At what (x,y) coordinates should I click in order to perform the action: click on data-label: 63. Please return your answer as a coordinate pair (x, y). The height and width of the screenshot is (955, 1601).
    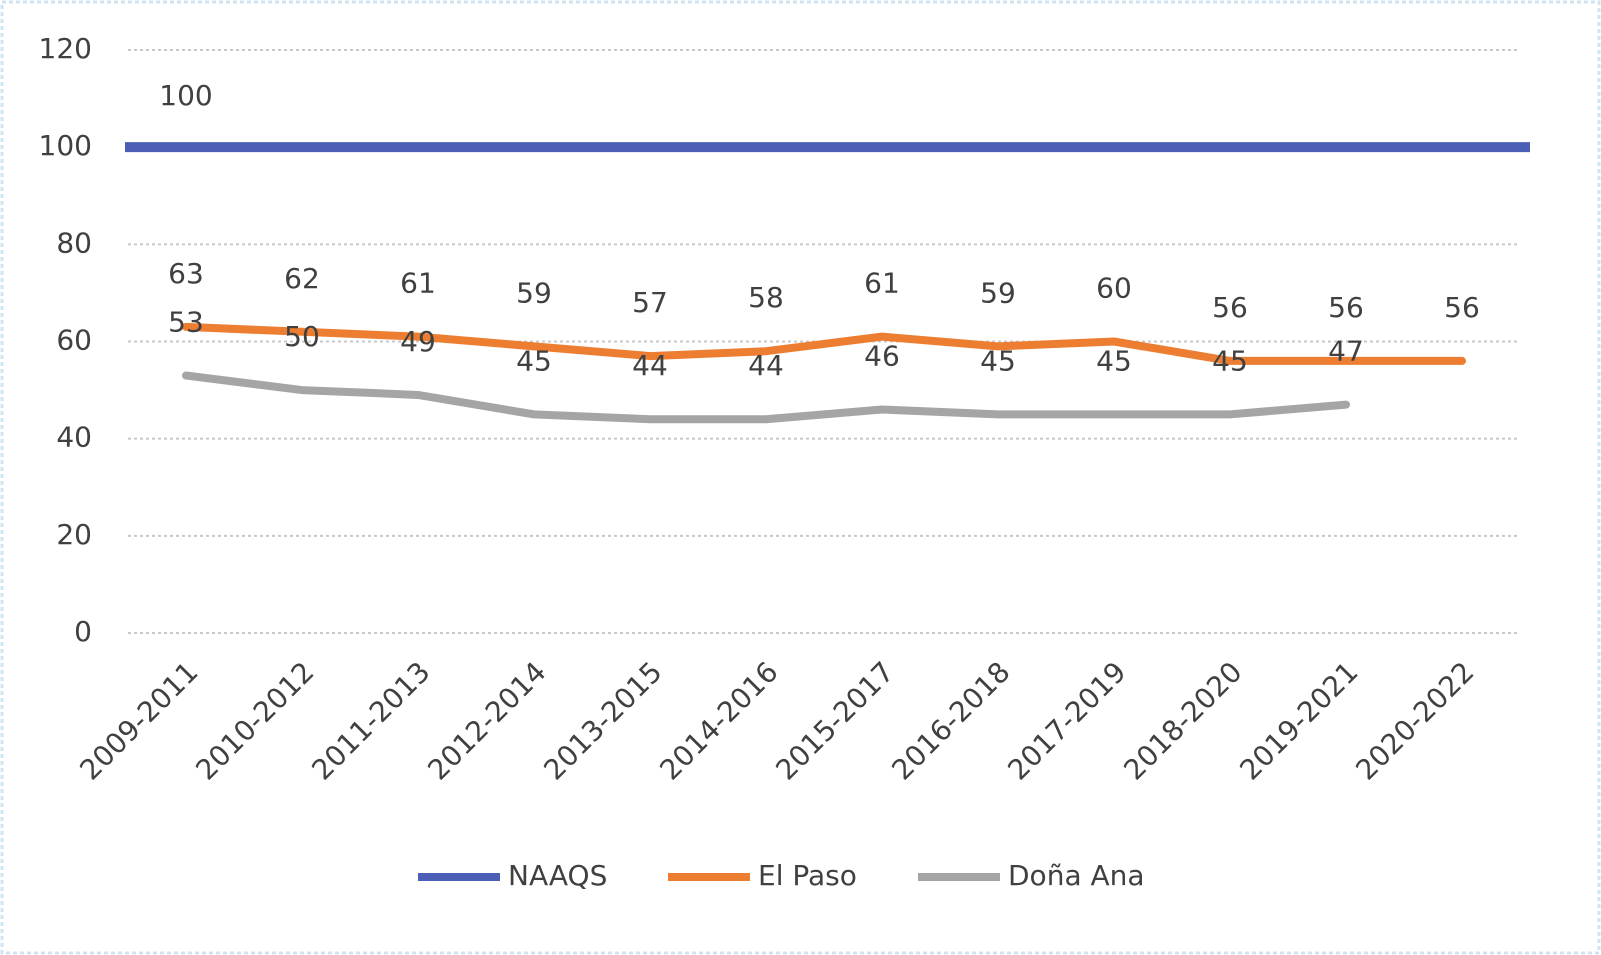
    Looking at the image, I should click on (186, 273).